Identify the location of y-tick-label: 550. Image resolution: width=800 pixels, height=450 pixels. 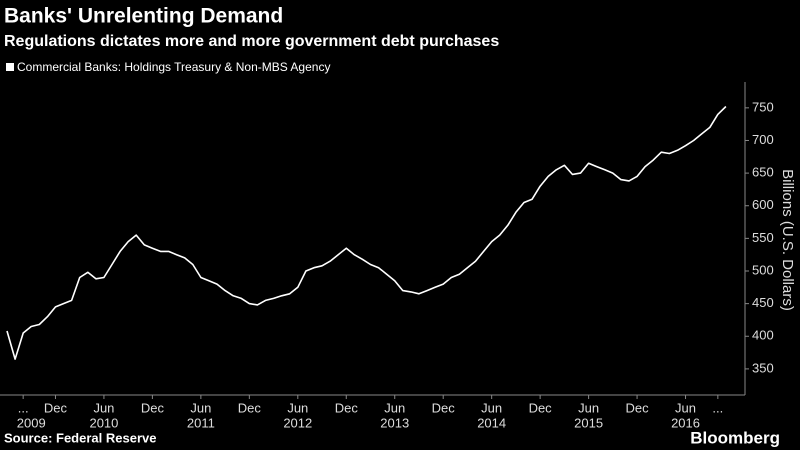
(763, 237).